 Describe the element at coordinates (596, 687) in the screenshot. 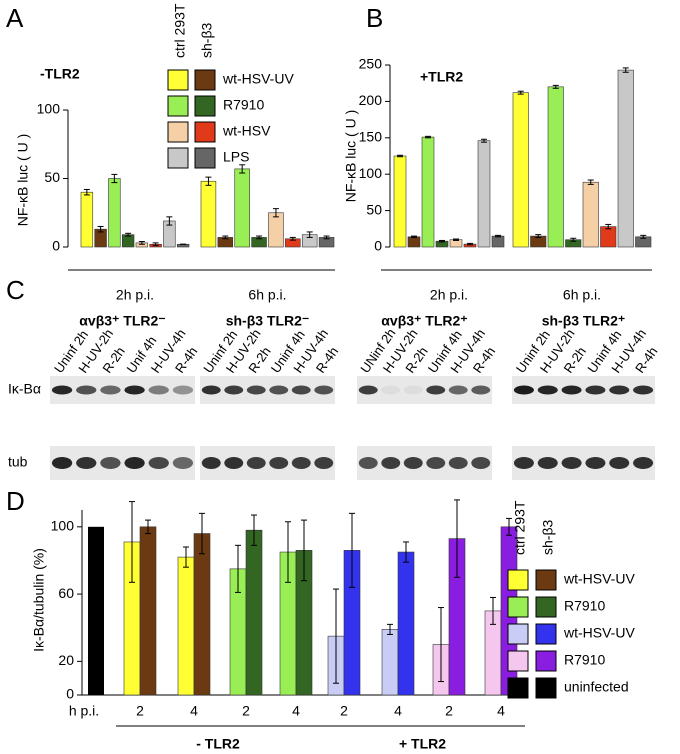

I see `legend-label: uninfected` at that location.